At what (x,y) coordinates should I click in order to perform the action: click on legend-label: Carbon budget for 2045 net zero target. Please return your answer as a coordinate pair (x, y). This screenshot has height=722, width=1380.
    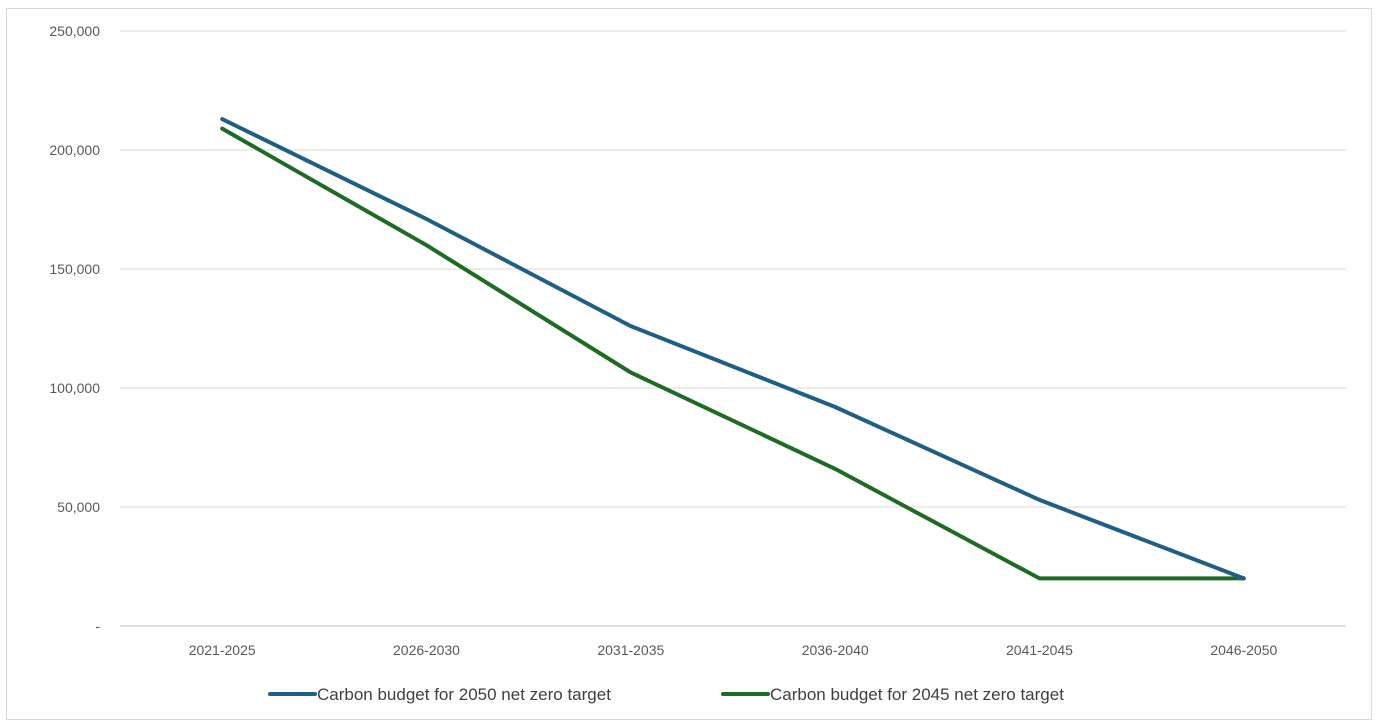
    Looking at the image, I should click on (917, 694).